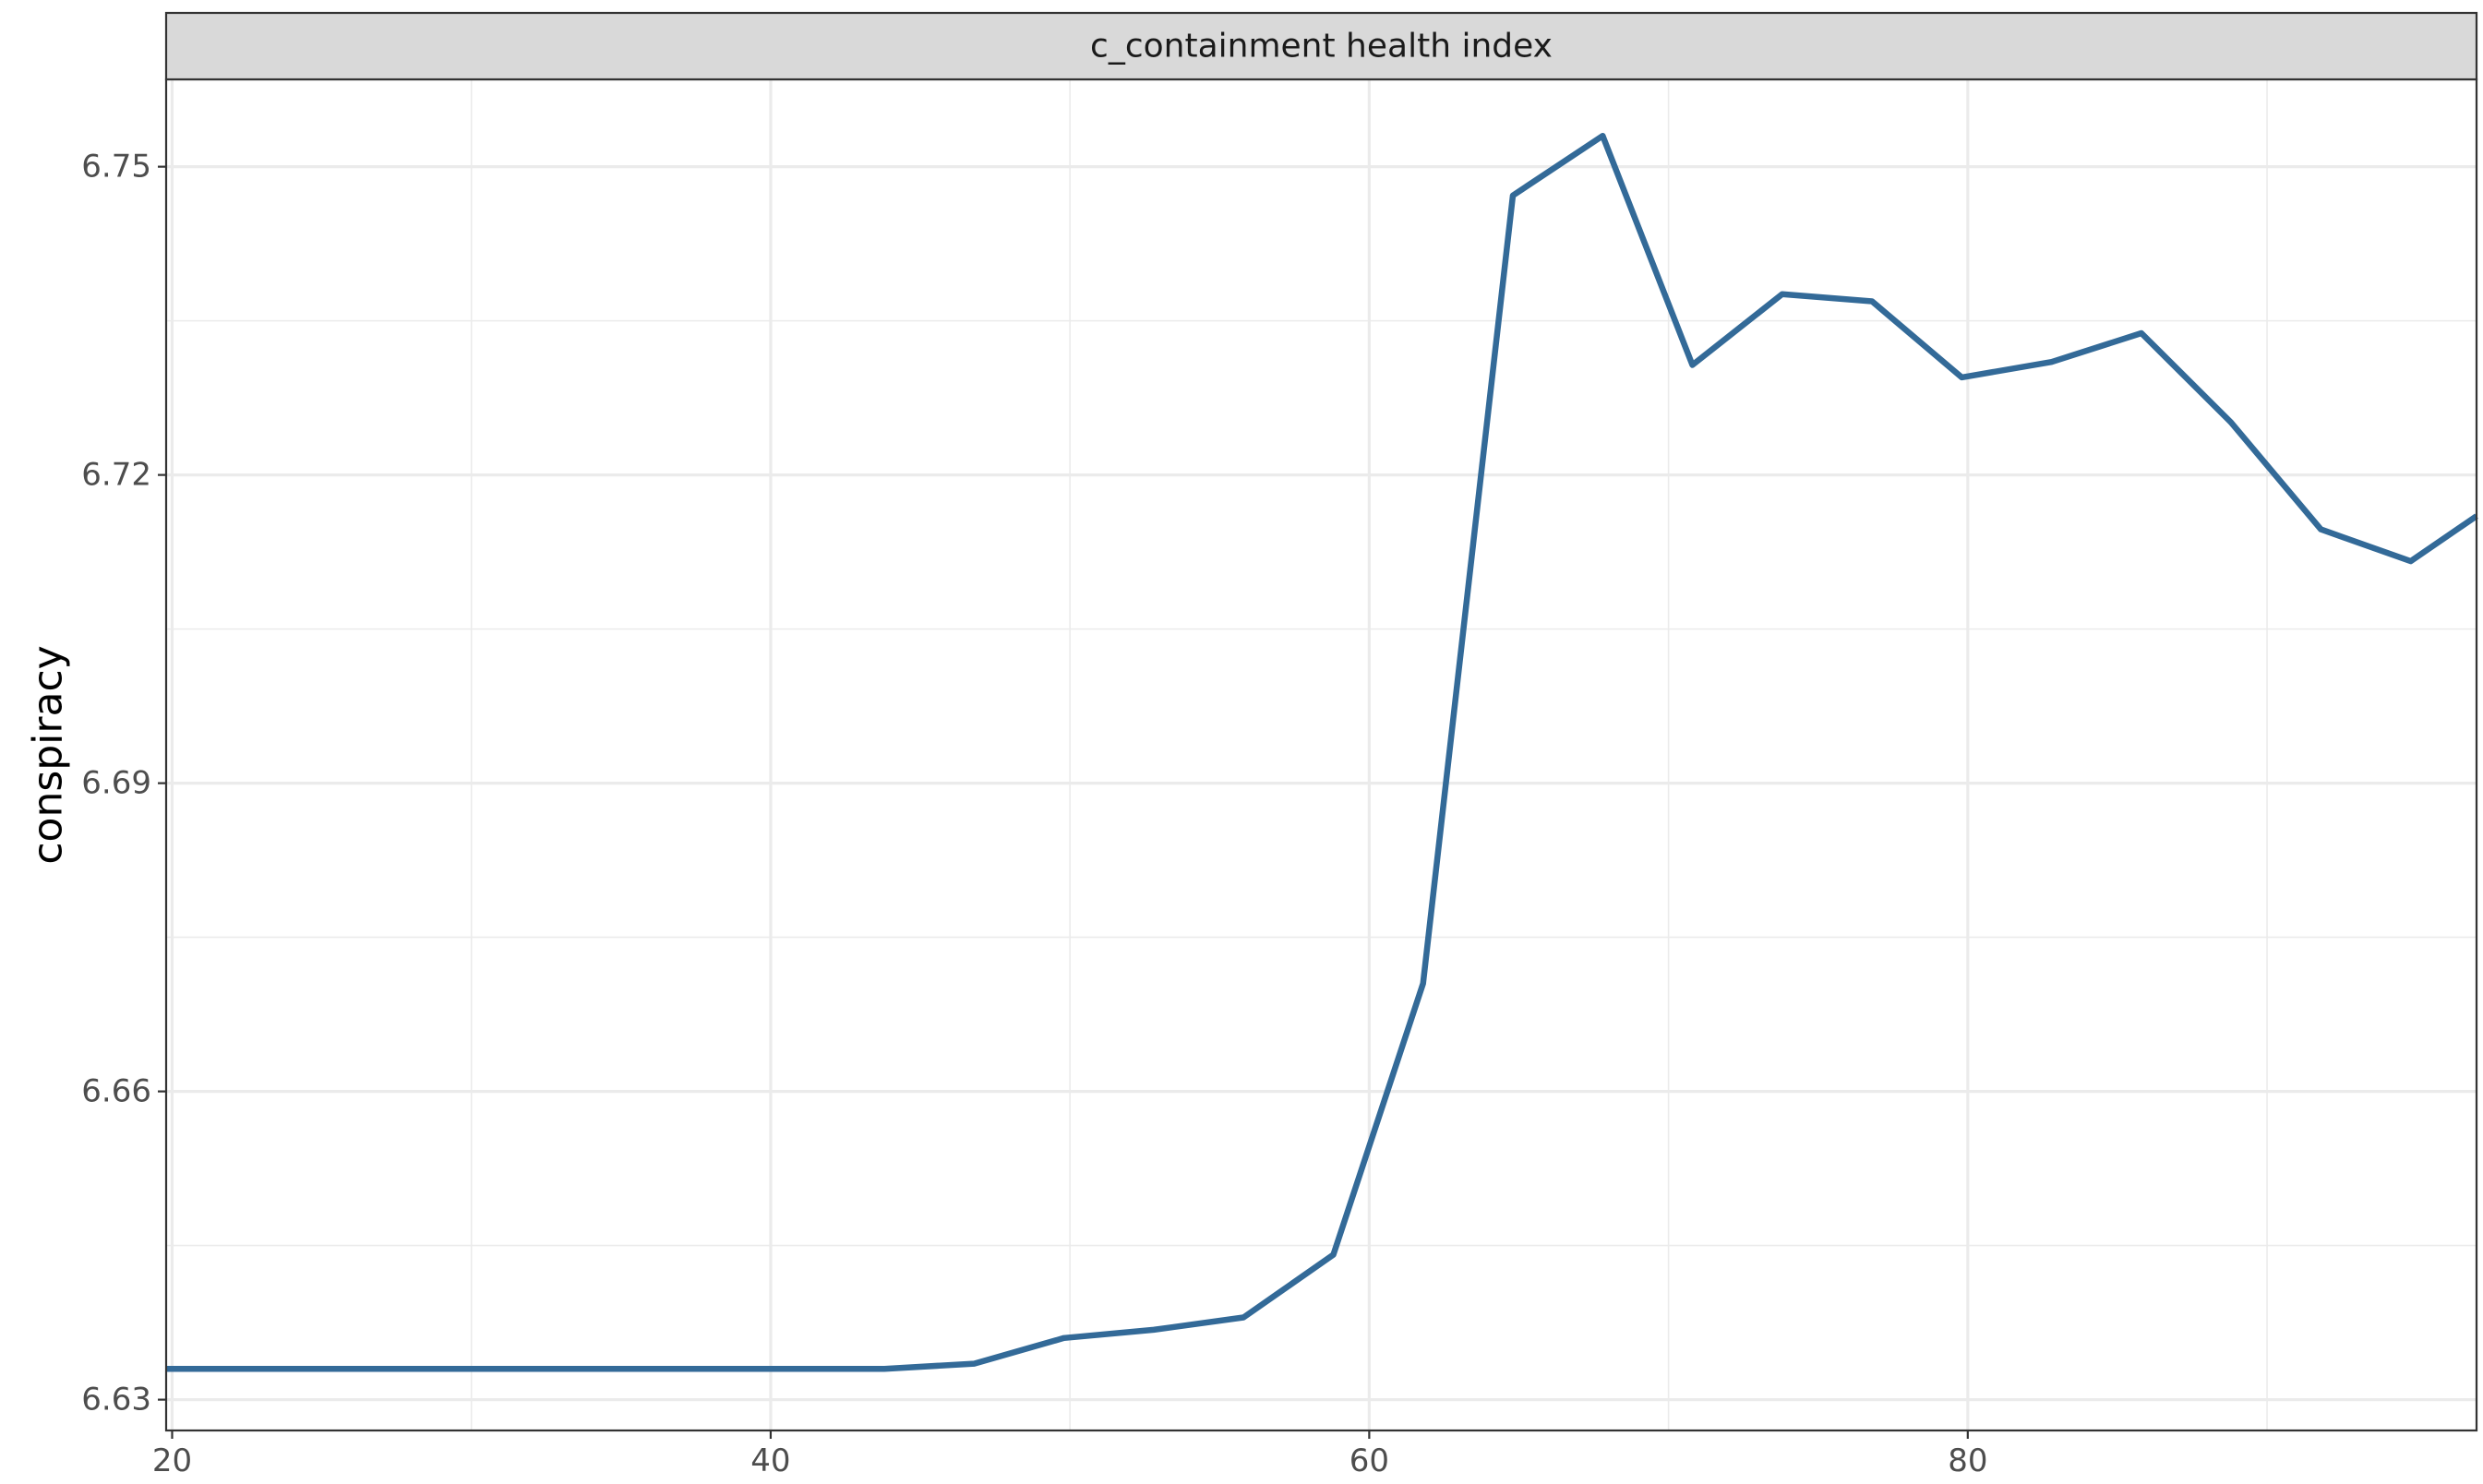  What do you see at coordinates (116, 167) in the screenshot?
I see `y-tick-label: 6.75` at bounding box center [116, 167].